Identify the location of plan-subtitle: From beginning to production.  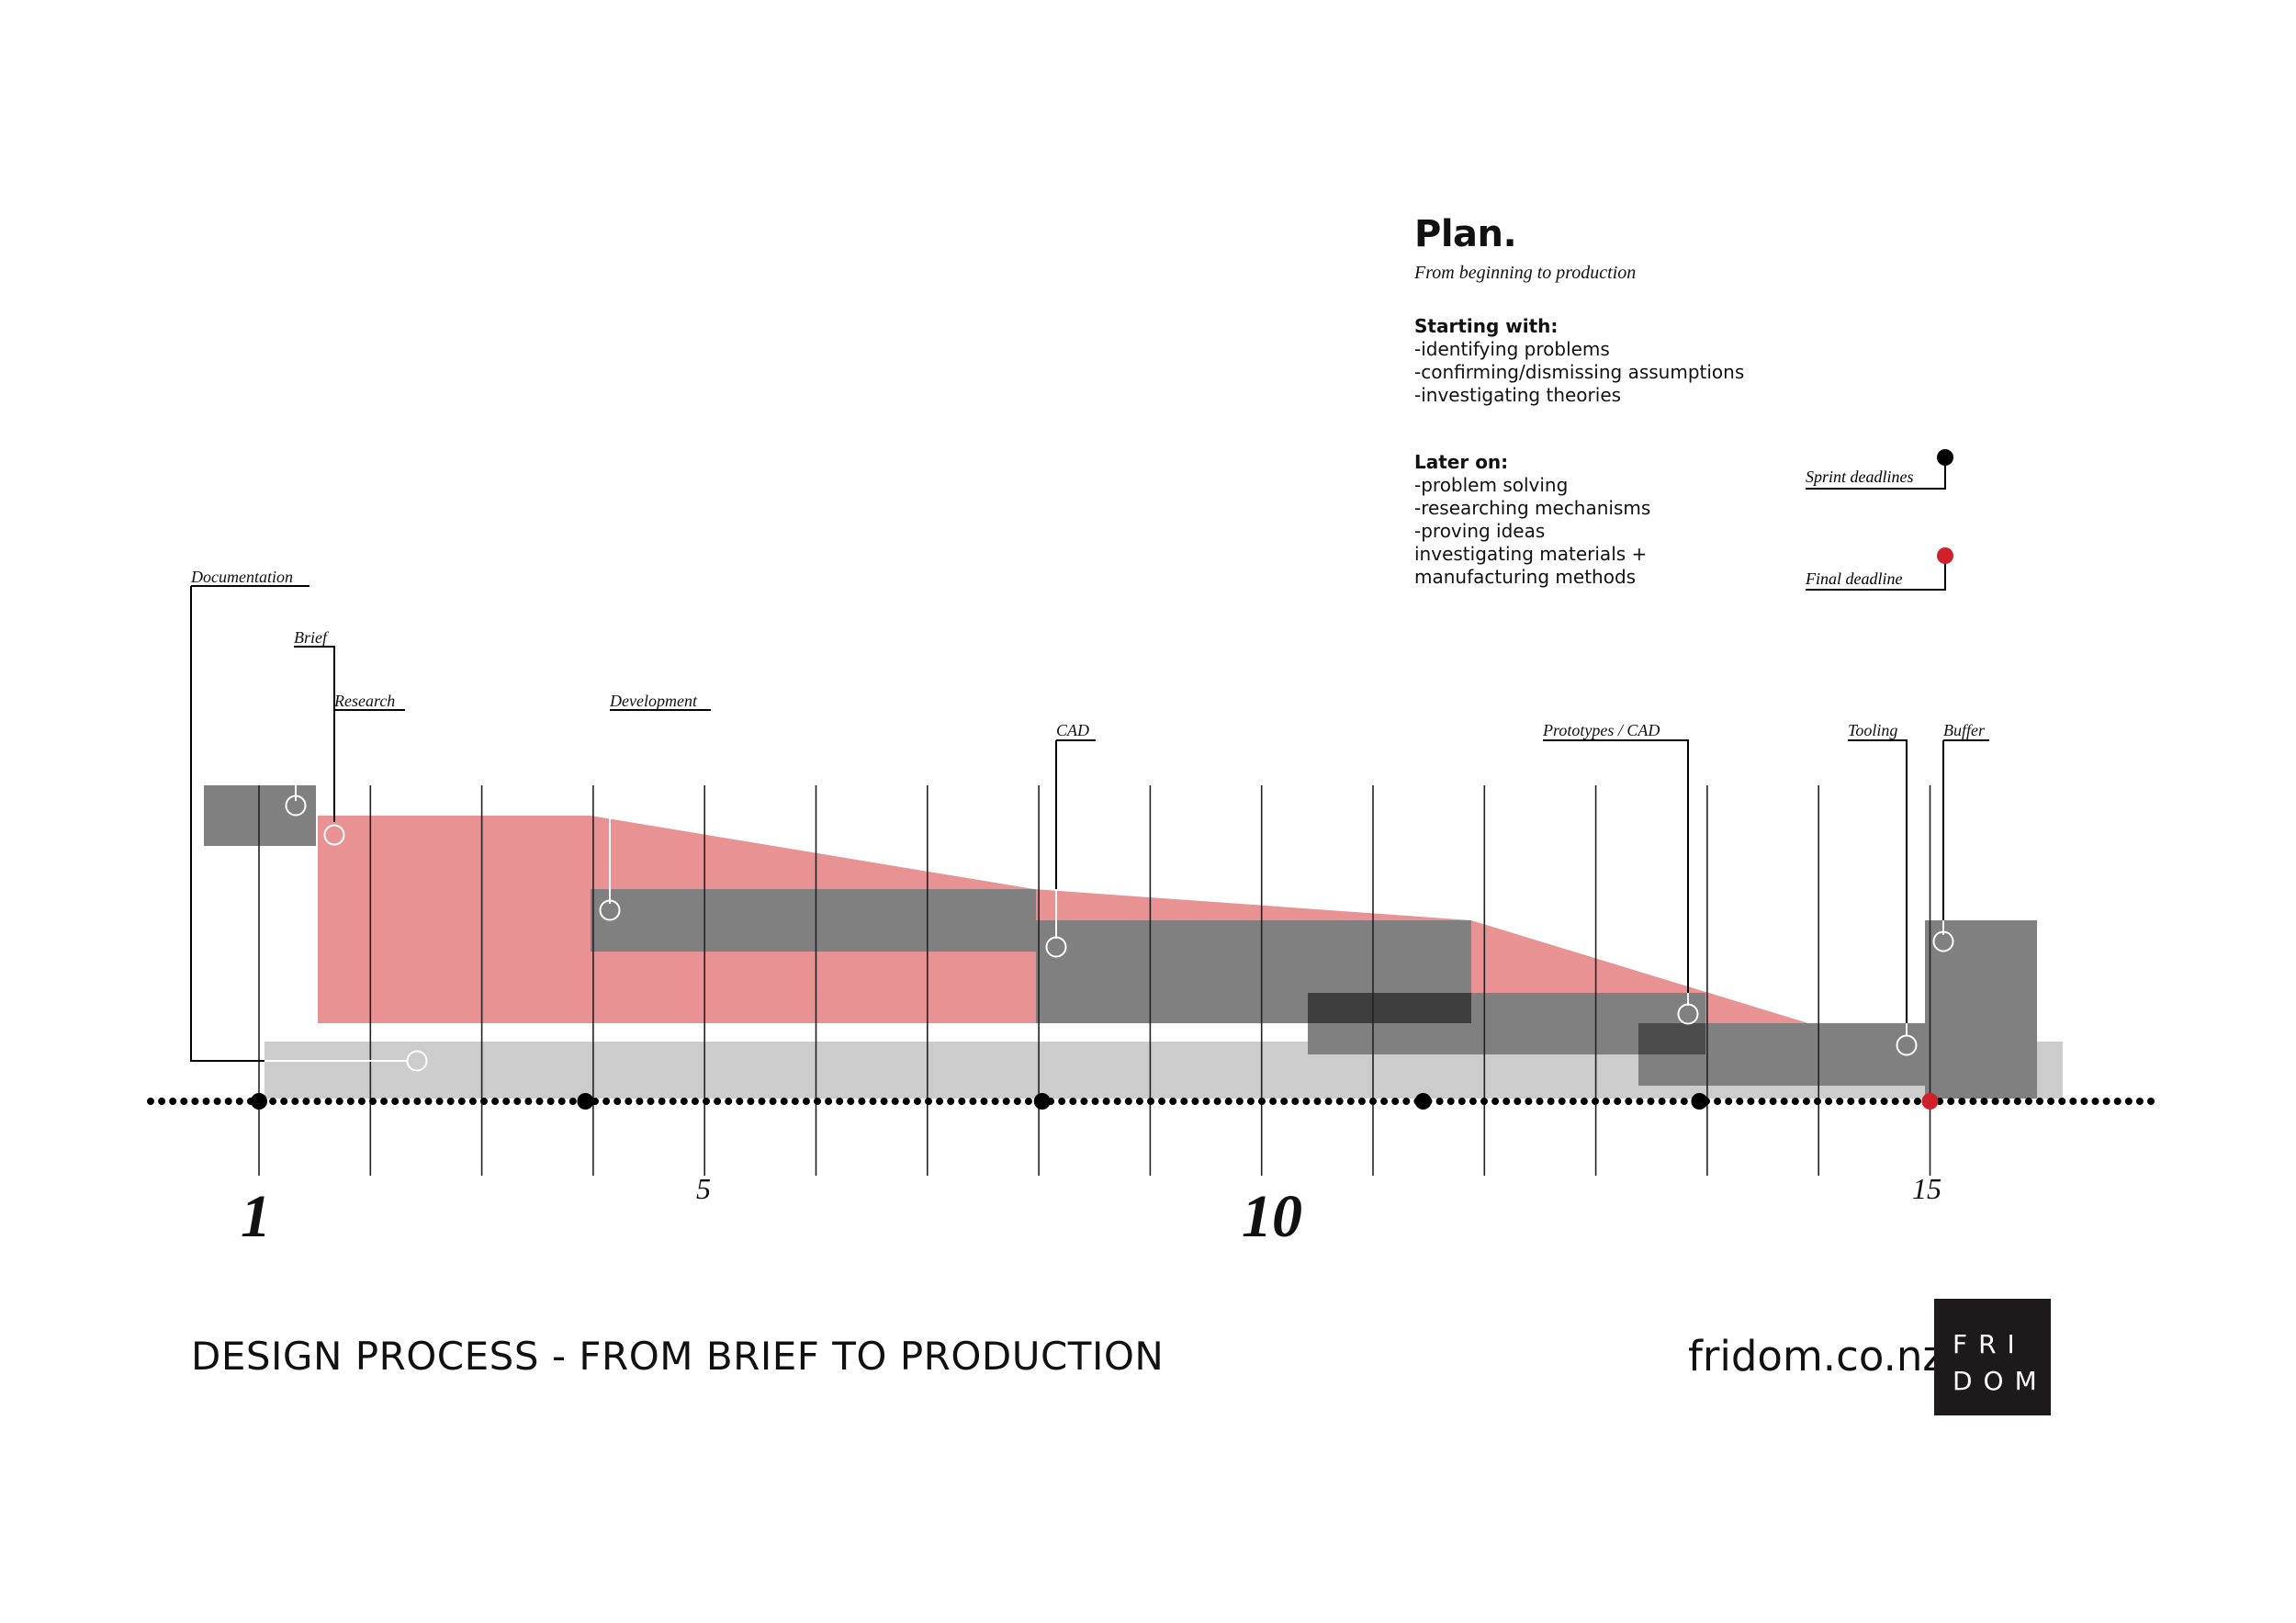
(1525, 273).